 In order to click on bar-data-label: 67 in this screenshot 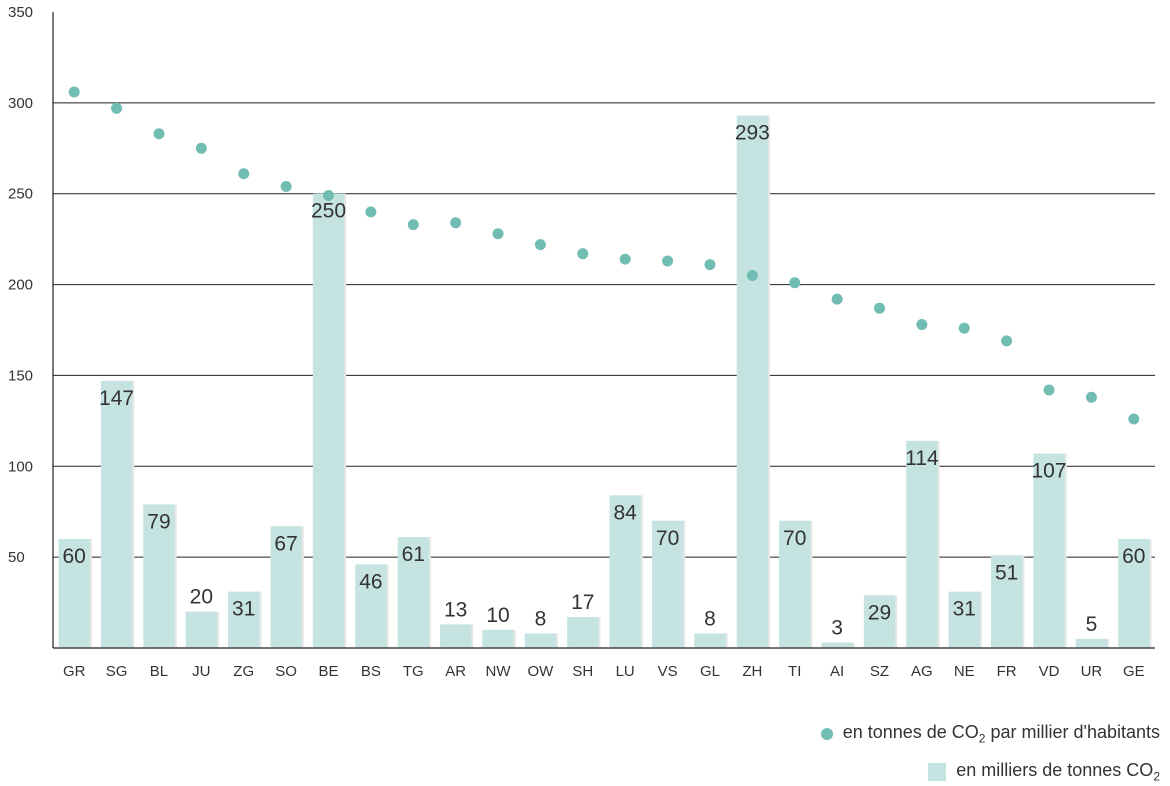, I will do `click(285, 543)`.